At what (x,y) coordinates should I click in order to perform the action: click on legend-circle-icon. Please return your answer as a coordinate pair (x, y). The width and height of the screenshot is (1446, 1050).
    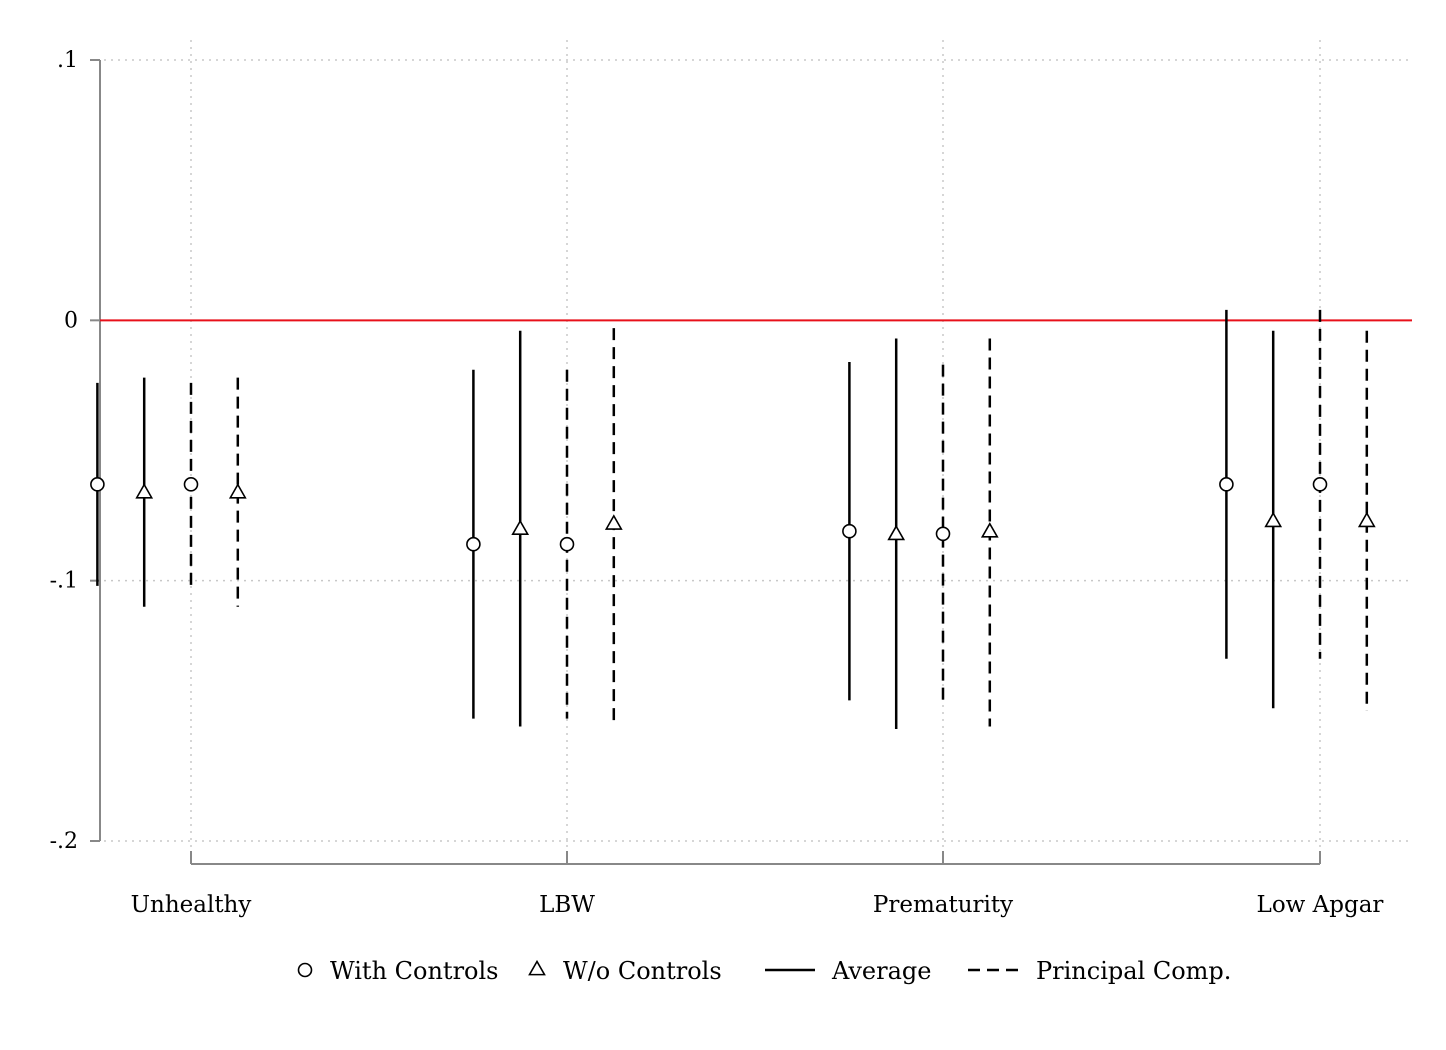
    Looking at the image, I should click on (305, 970).